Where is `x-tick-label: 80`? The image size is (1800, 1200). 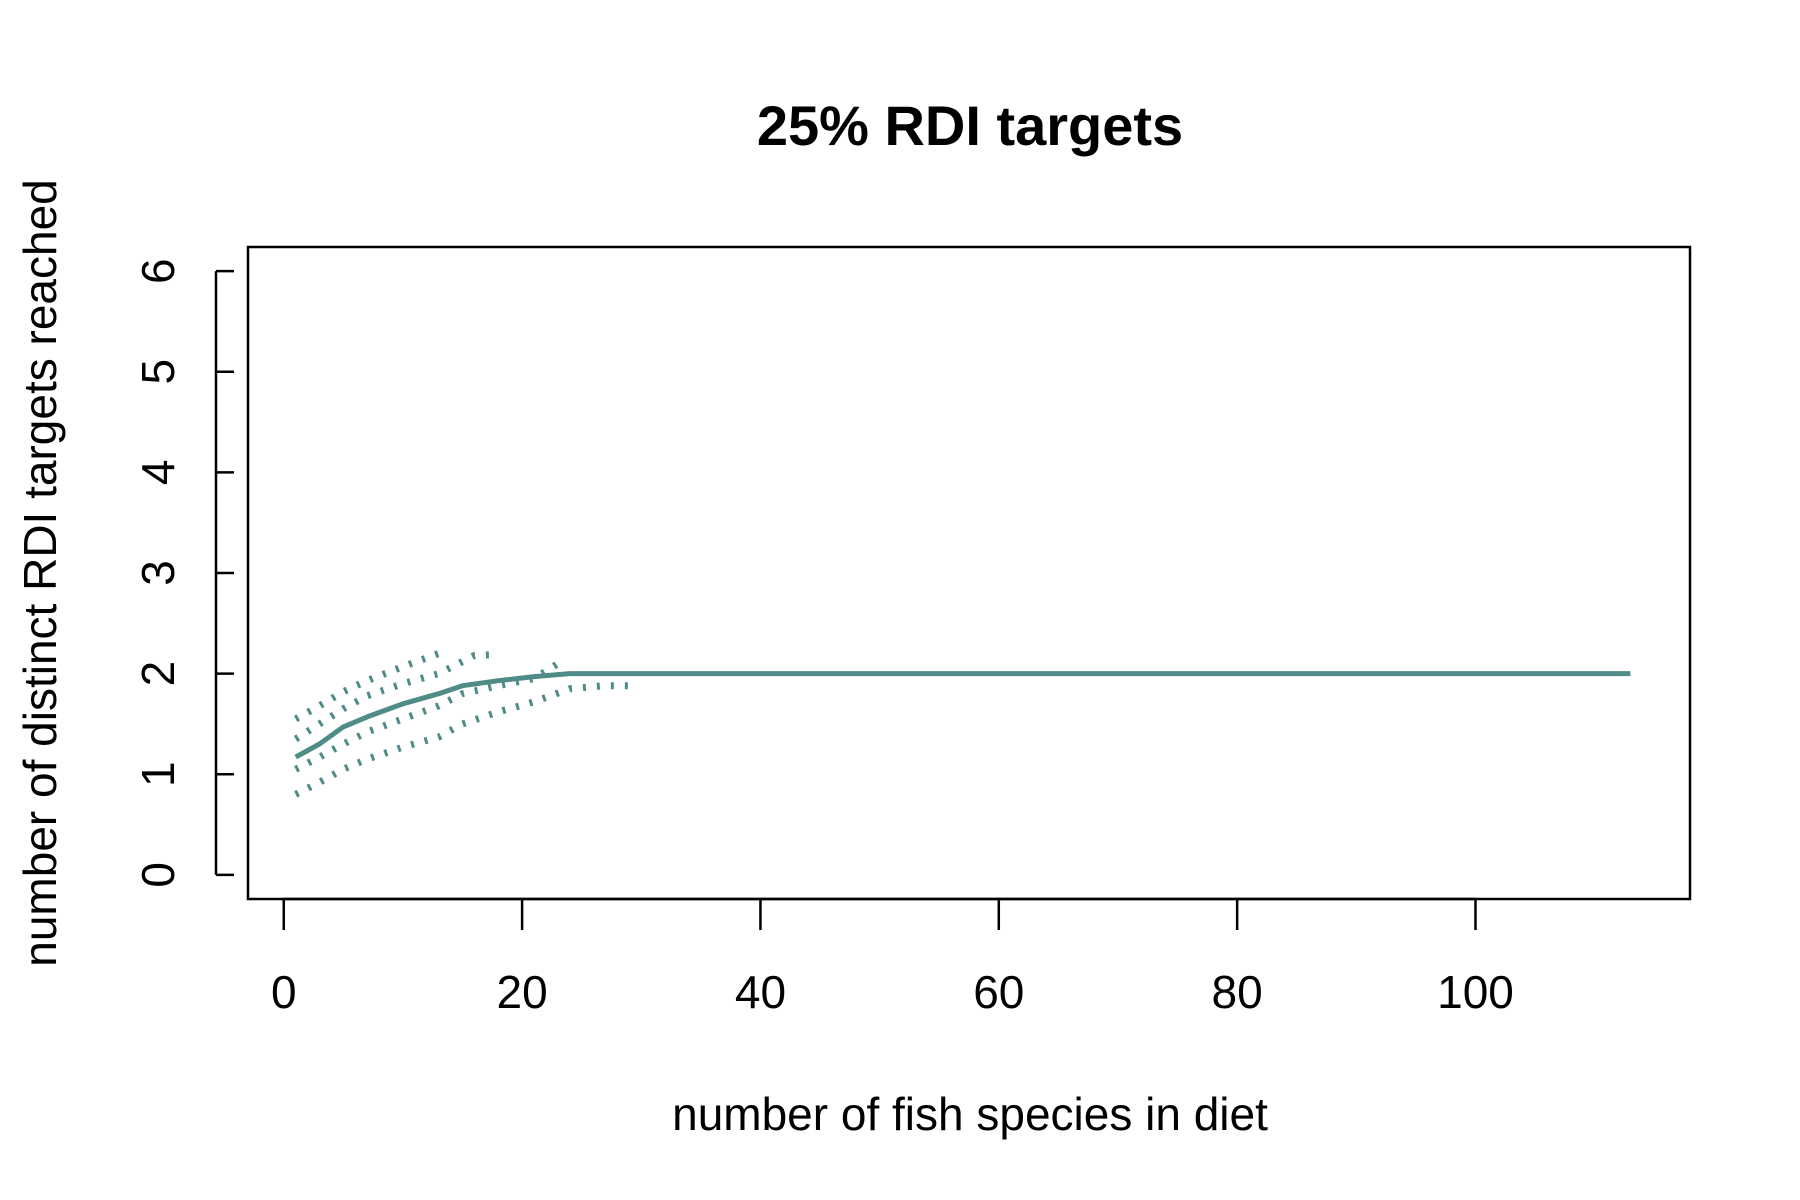
x-tick-label: 80 is located at coordinates (1237, 992).